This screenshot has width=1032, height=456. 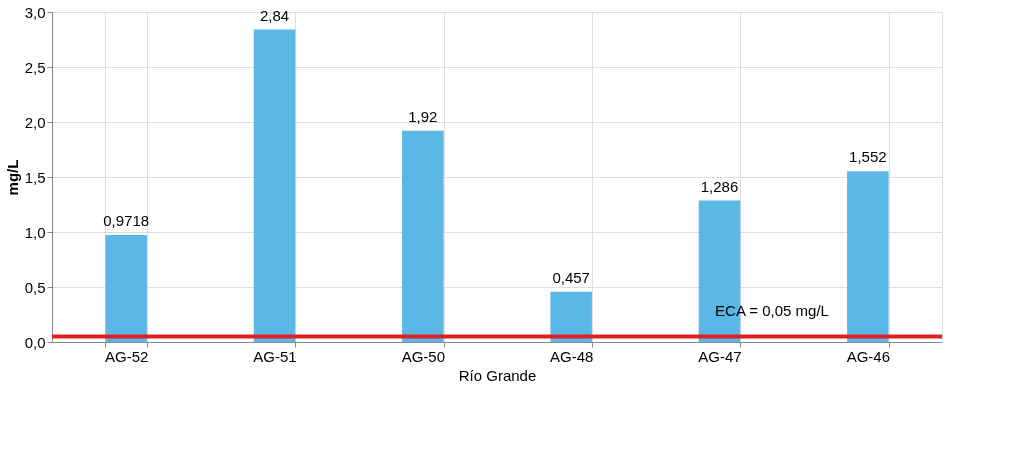 What do you see at coordinates (35, 122) in the screenshot?
I see `y-tick-label: 2,0` at bounding box center [35, 122].